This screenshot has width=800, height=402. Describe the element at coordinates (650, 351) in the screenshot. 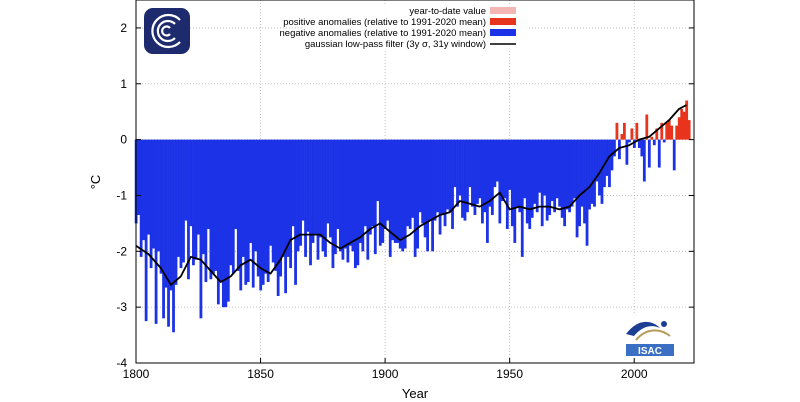

I see `svg-text: ISAC` at that location.